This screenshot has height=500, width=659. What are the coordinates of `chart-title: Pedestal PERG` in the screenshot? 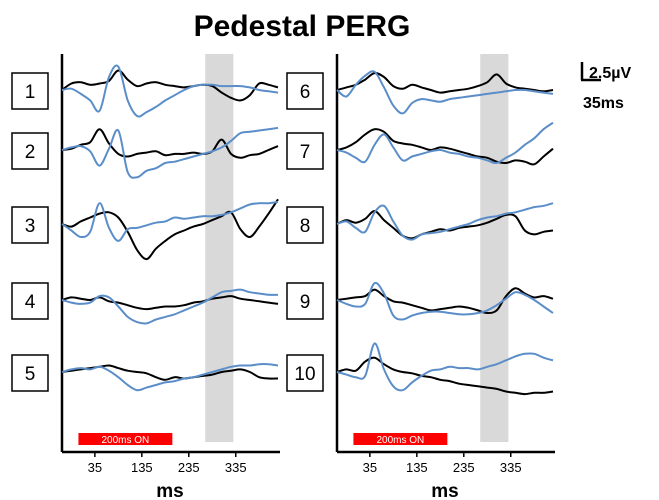 It's located at (302, 26).